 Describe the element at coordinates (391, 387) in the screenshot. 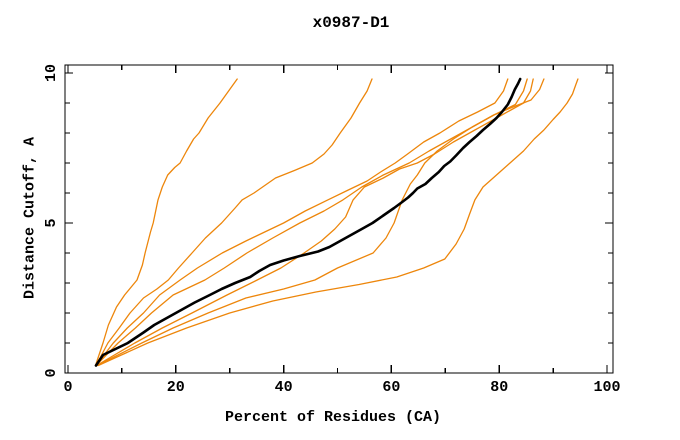

I see `x-tick-label: 60` at that location.